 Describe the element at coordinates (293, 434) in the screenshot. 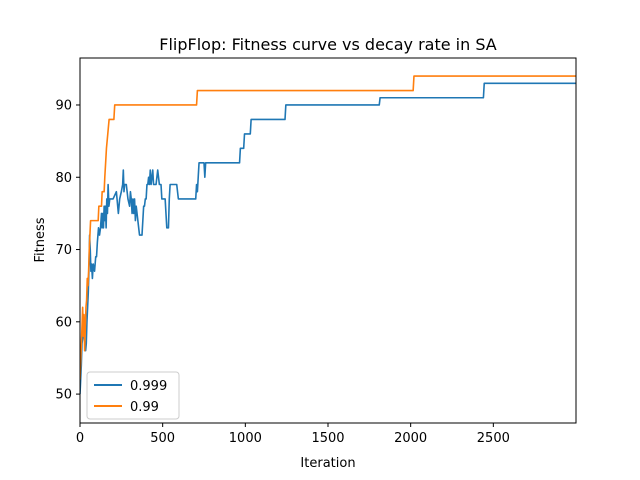

I see `x-axis: 0 500 1000 1500 2000 2500` at that location.